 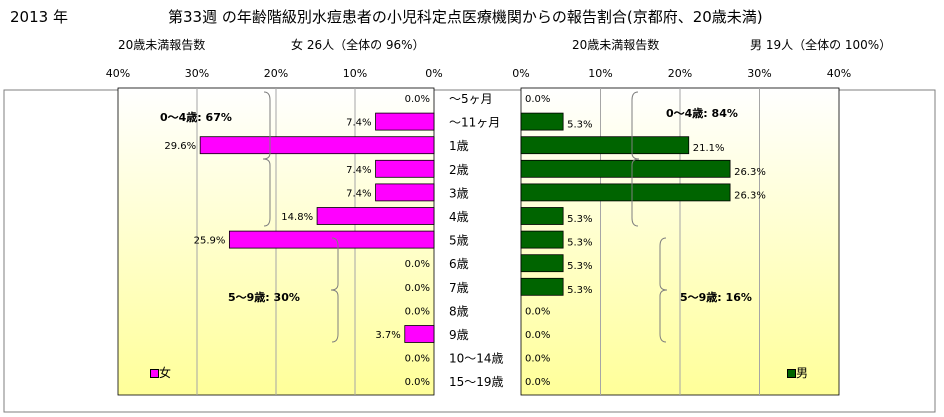 I want to click on female-tick-label: 20%, so click(x=276, y=73).